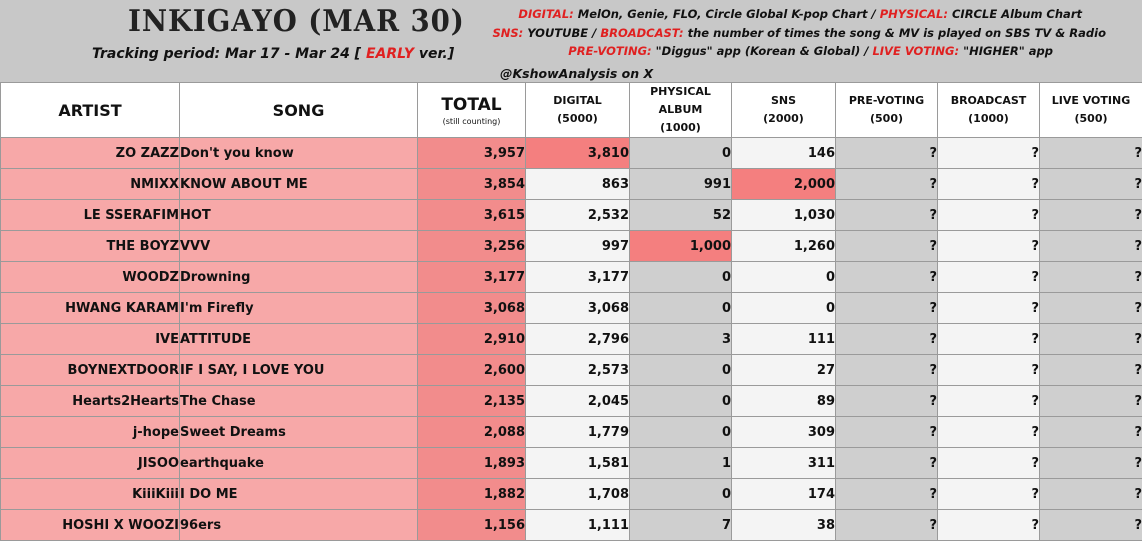 The width and height of the screenshot is (1142, 541). I want to click on cell-song: Drowning, so click(299, 277).